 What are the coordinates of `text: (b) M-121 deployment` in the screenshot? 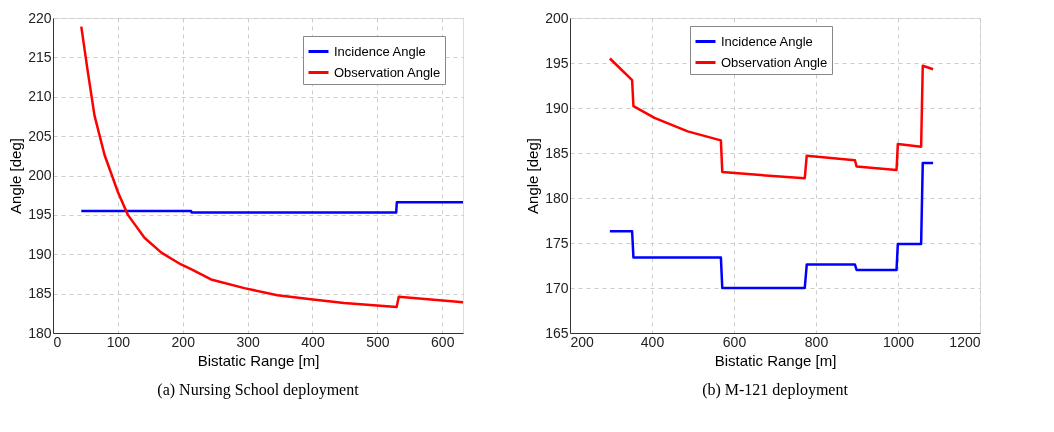 It's located at (775, 390).